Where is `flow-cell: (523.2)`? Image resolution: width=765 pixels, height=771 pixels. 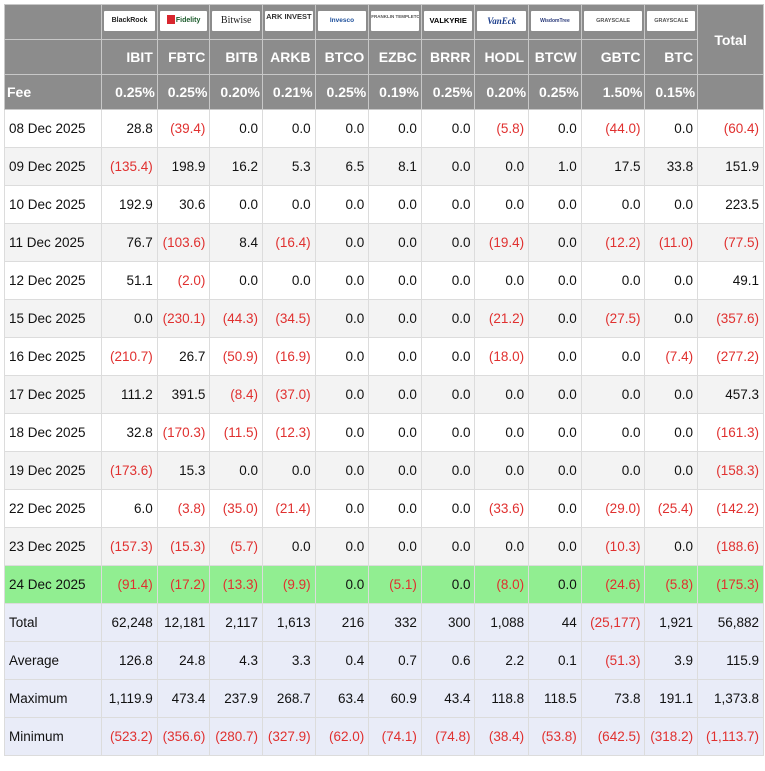 flow-cell: (523.2) is located at coordinates (129, 736).